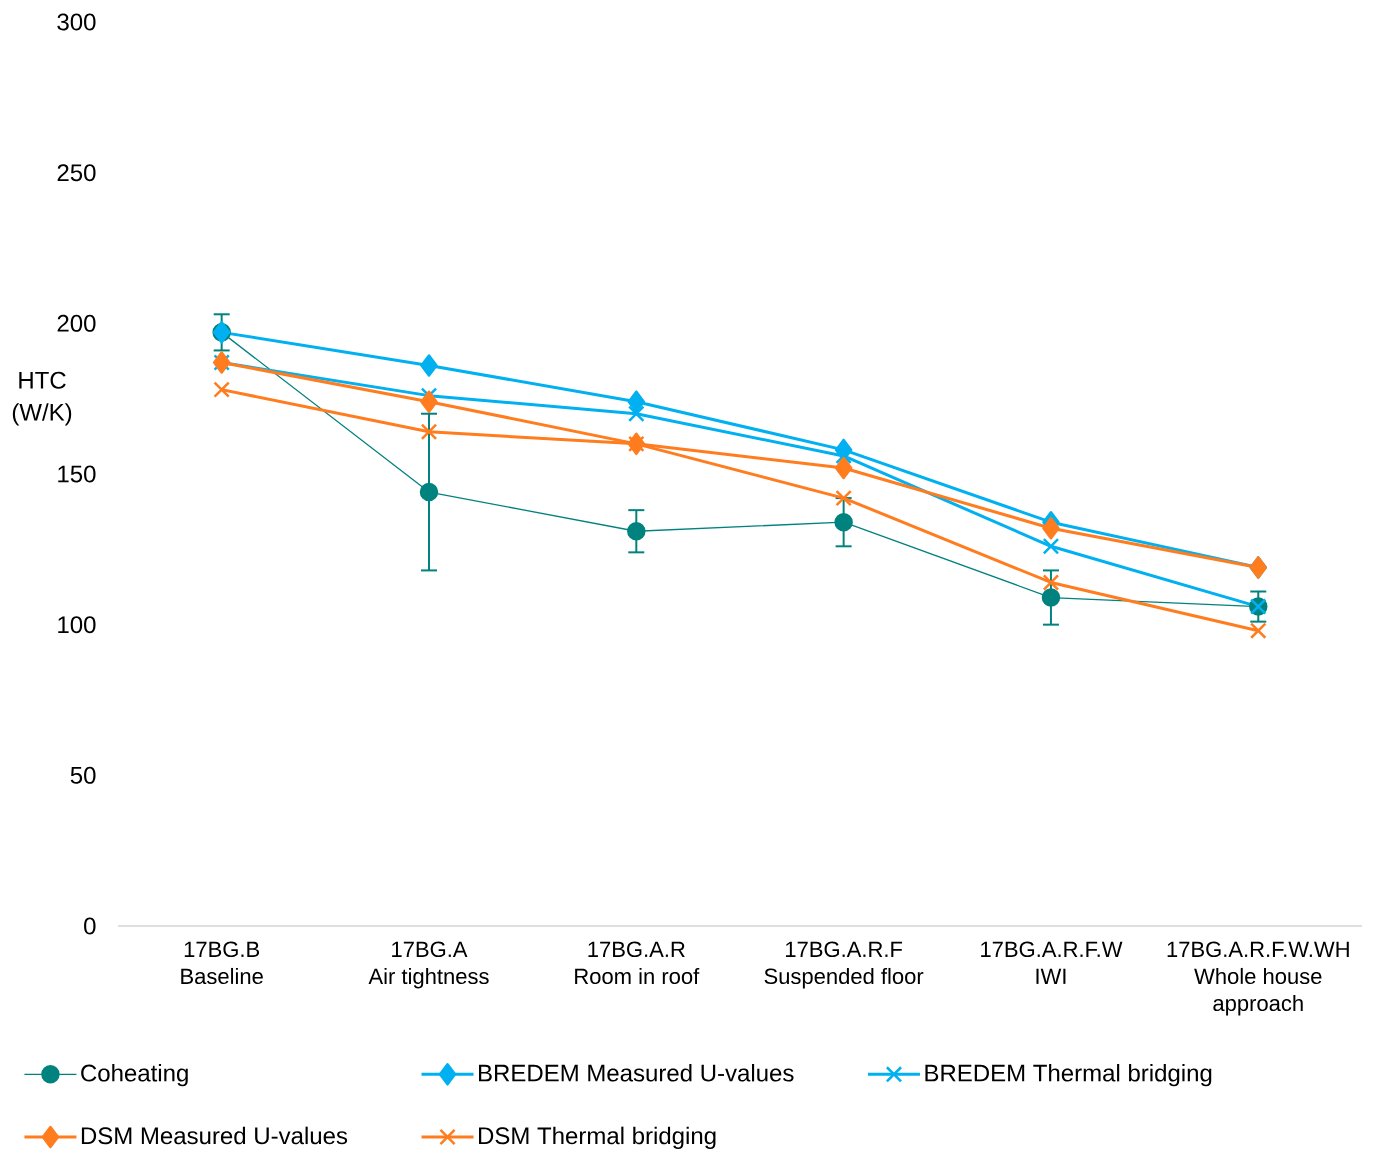 Image resolution: width=1379 pixels, height=1164 pixels. Describe the element at coordinates (76, 173) in the screenshot. I see `y-tick-label: 250` at that location.